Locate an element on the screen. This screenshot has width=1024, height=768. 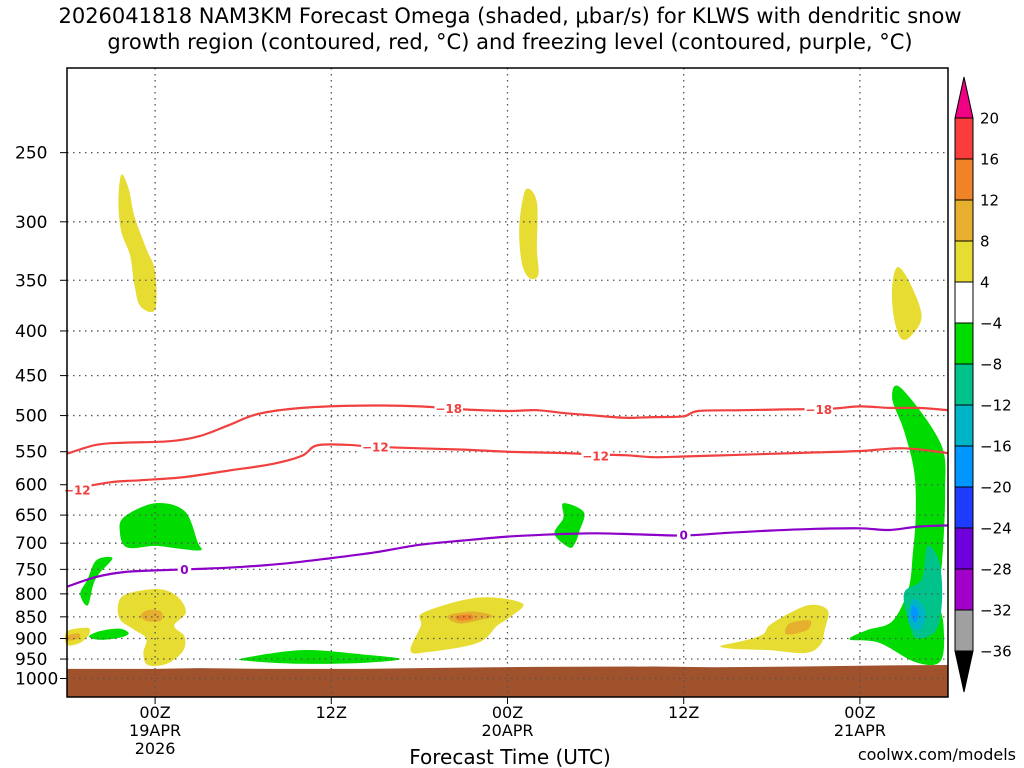
y-tick-label-350: 350 is located at coordinates (31, 281).